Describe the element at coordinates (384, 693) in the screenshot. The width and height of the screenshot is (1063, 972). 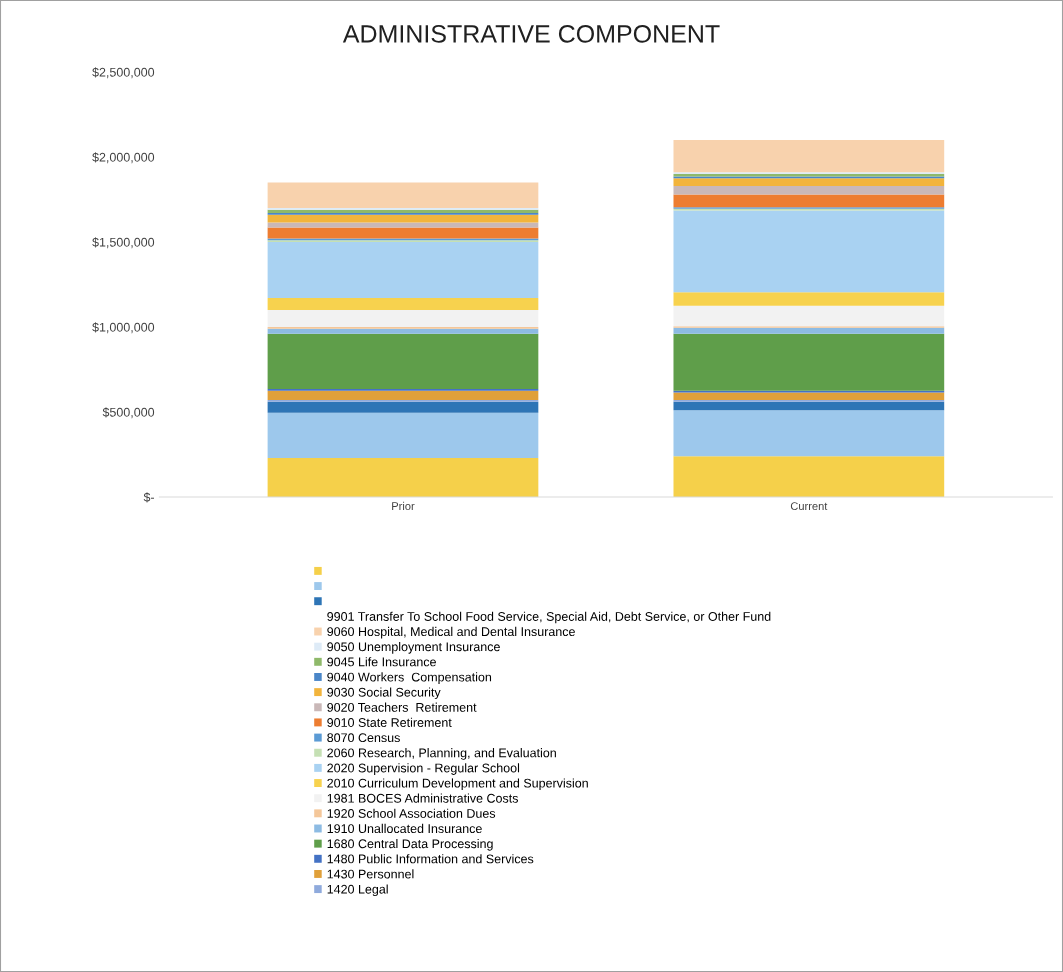
I see `legend-label: 9030 Social Security` at that location.